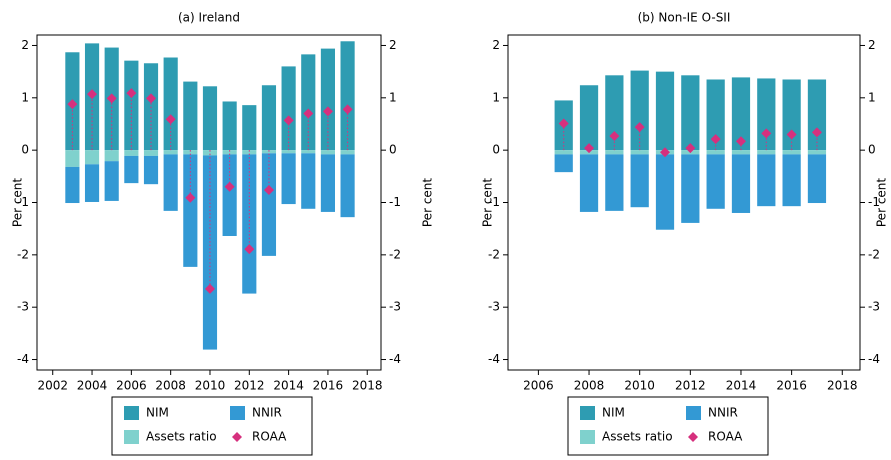  I want to click on x-tick-label: 2018, so click(842, 386).